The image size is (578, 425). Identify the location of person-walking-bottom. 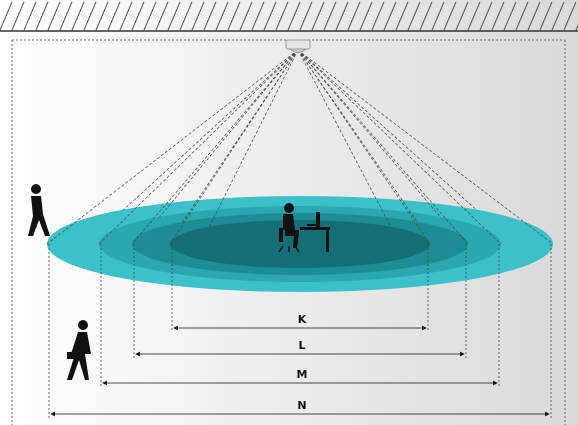
(79, 350).